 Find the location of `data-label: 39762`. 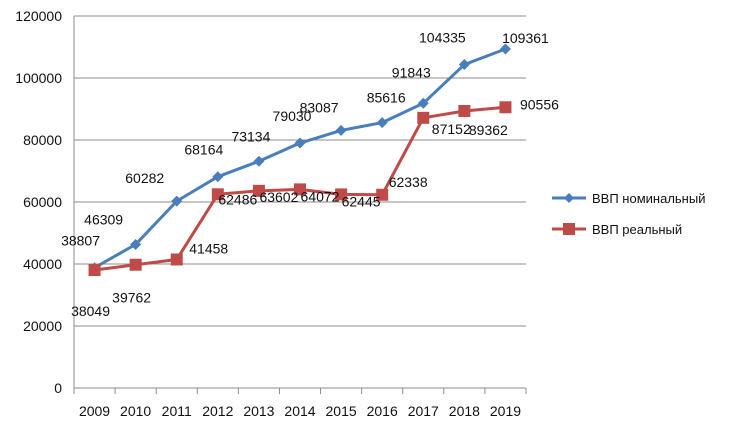

data-label: 39762 is located at coordinates (131, 298).